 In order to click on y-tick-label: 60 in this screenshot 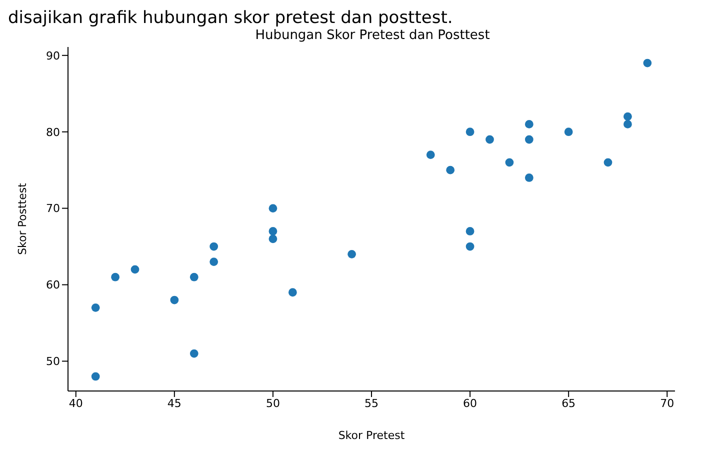, I will do `click(53, 285)`.